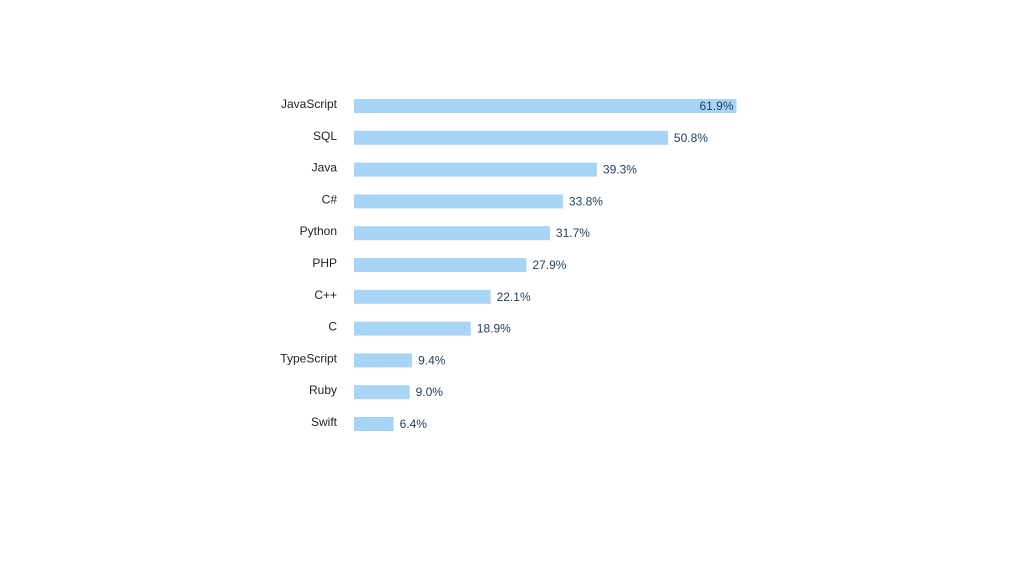 The image size is (1024, 574). What do you see at coordinates (432, 360) in the screenshot?
I see `value-label: 9.4%` at bounding box center [432, 360].